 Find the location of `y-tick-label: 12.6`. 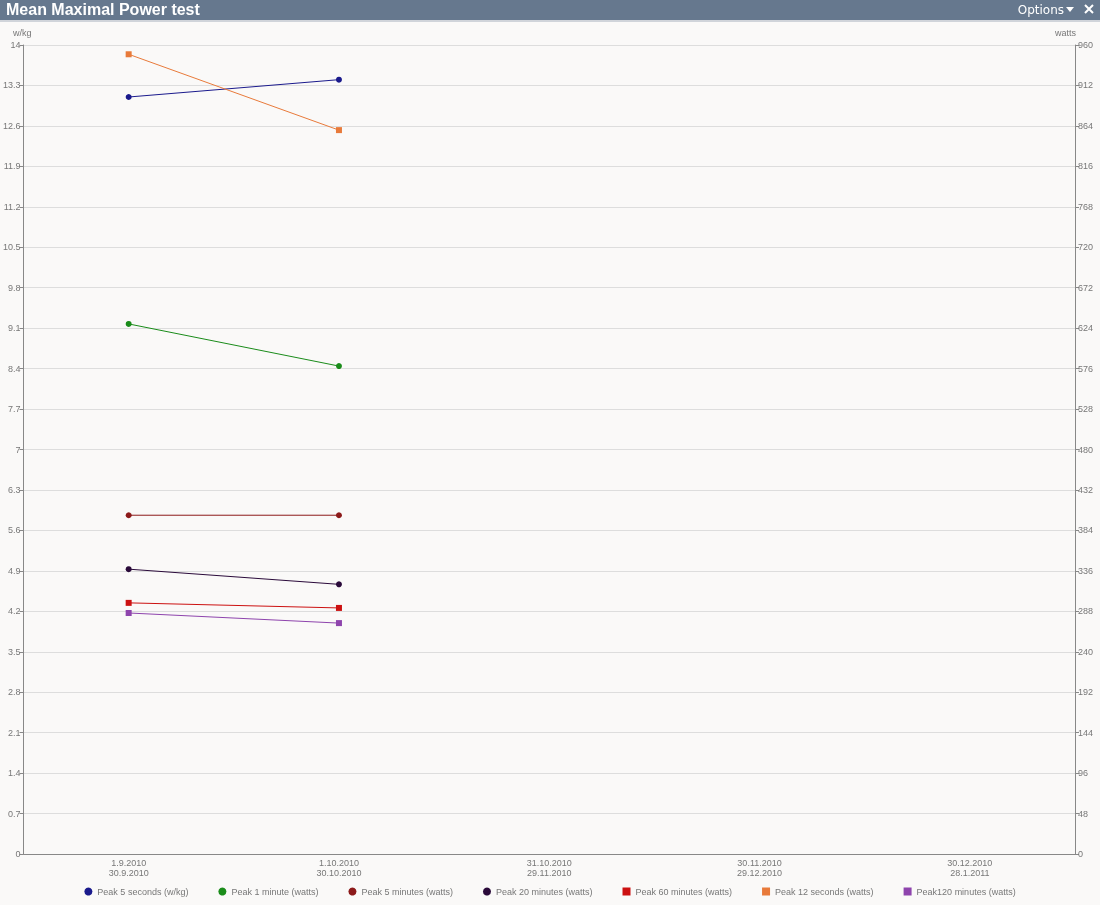

y-tick-label: 12.6 is located at coordinates (11, 125).